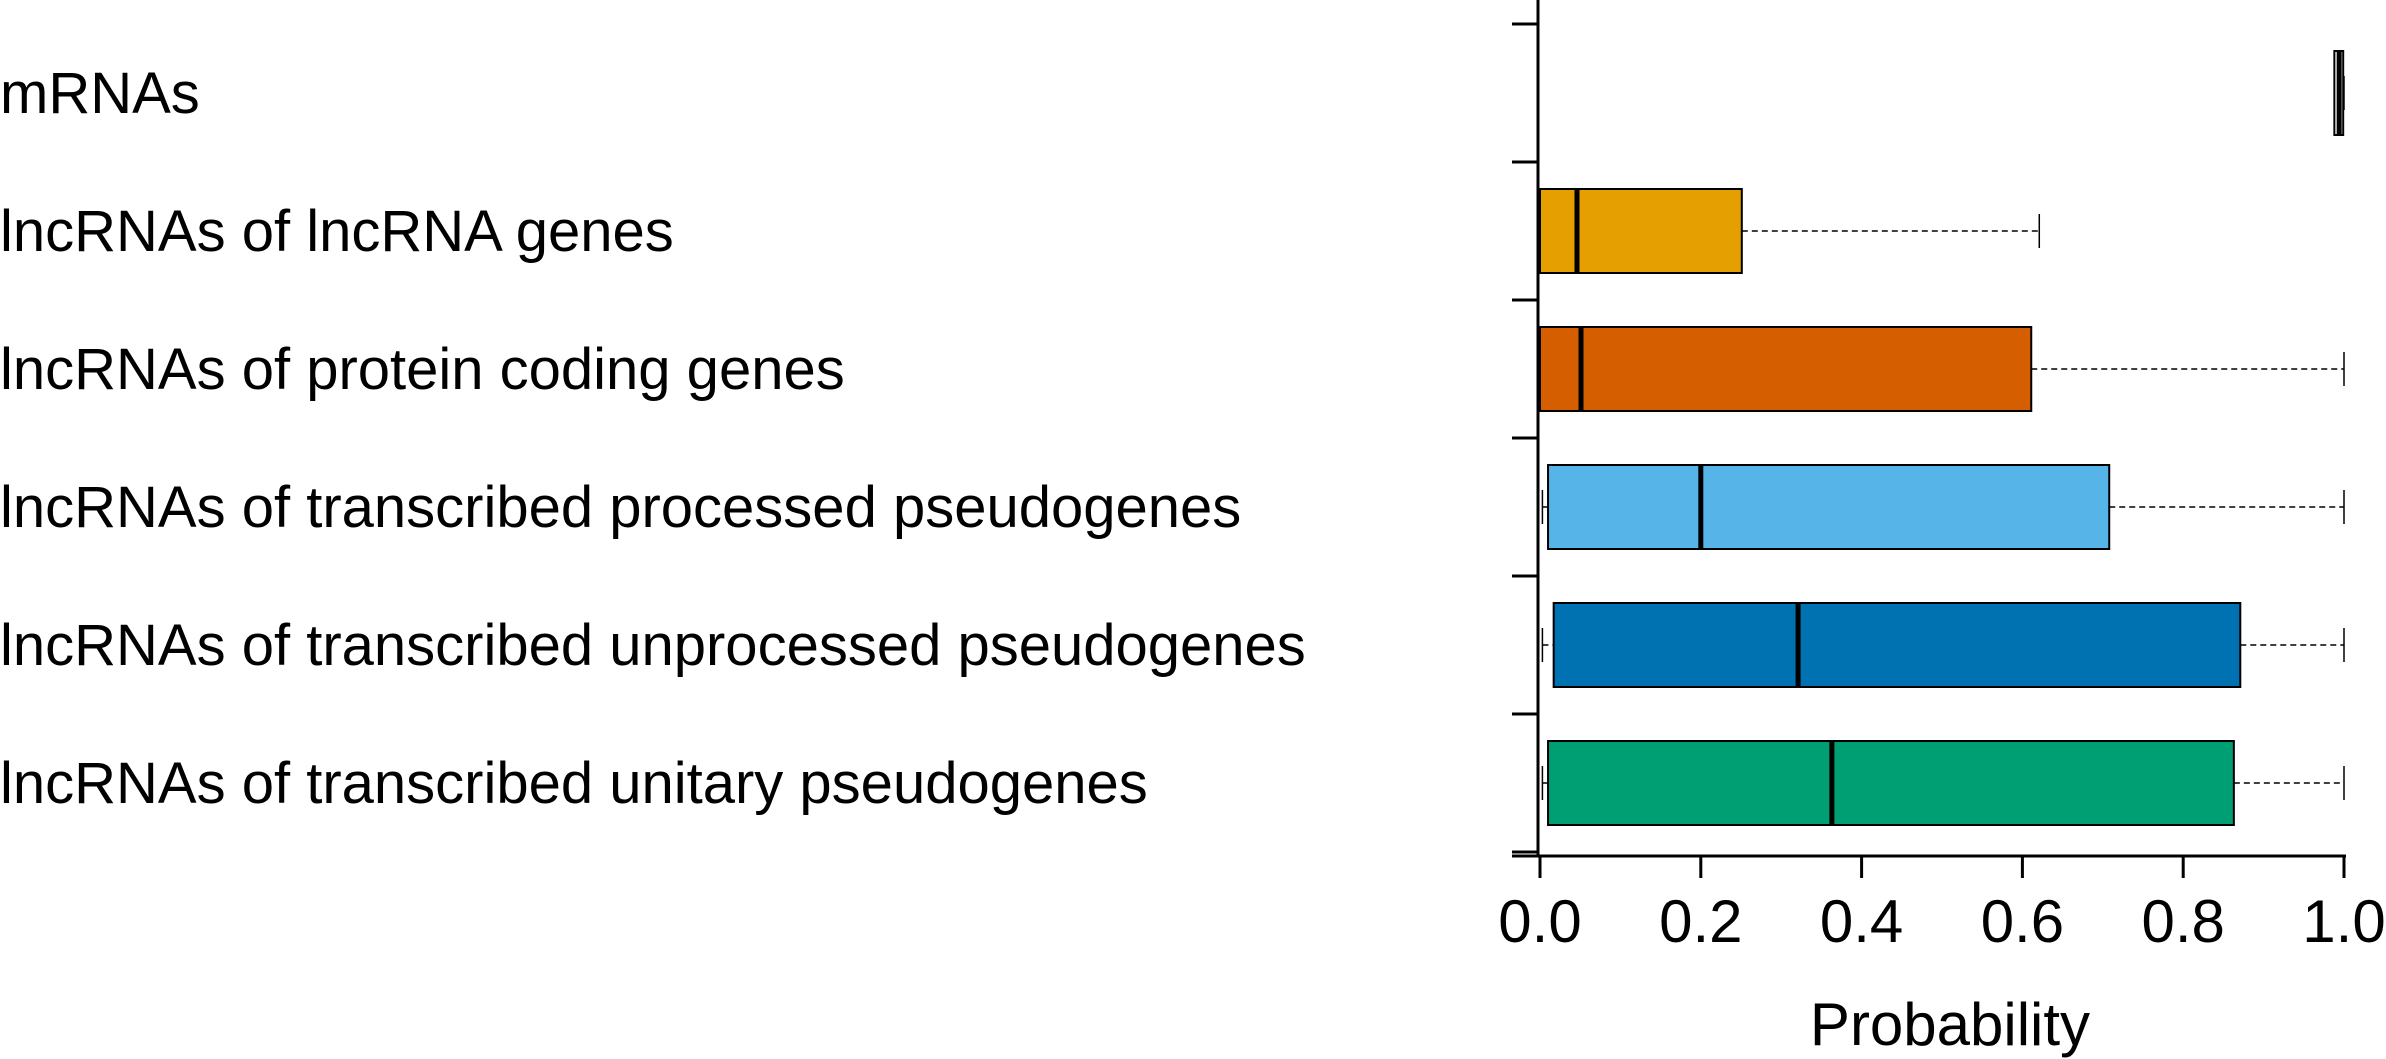 The image size is (2386, 1059). I want to click on x-tick-label: 0.0, so click(1539, 921).